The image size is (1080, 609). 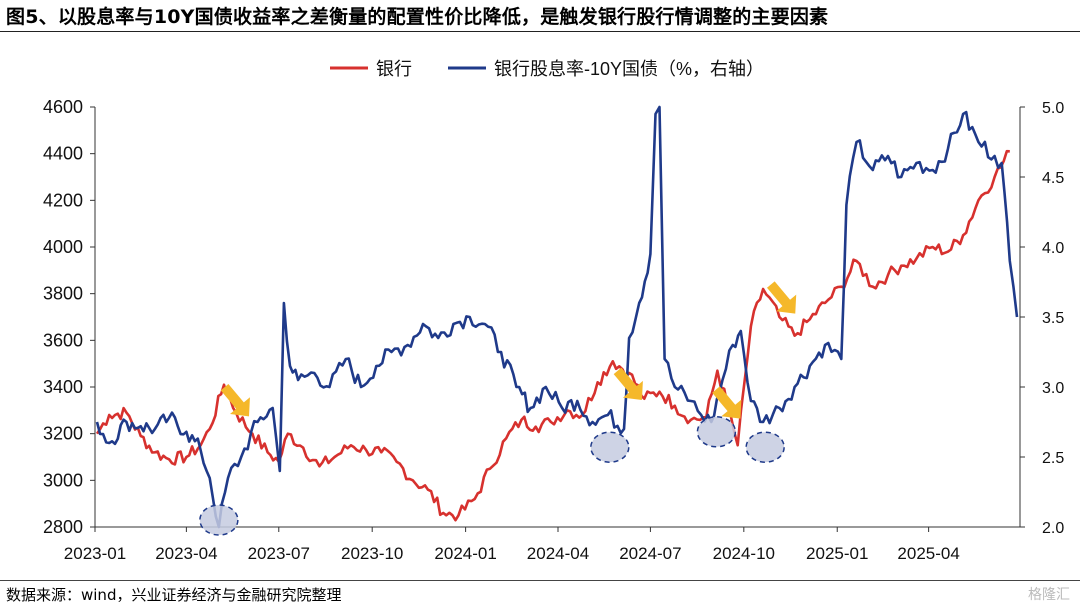 What do you see at coordinates (63, 480) in the screenshot?
I see `y-left-tick-label: 3000` at bounding box center [63, 480].